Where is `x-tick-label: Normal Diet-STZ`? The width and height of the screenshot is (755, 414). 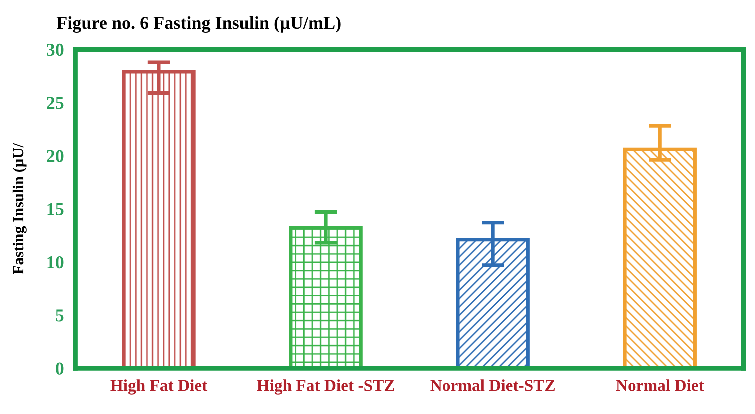 x-tick-label: Normal Diet-STZ is located at coordinates (492, 386).